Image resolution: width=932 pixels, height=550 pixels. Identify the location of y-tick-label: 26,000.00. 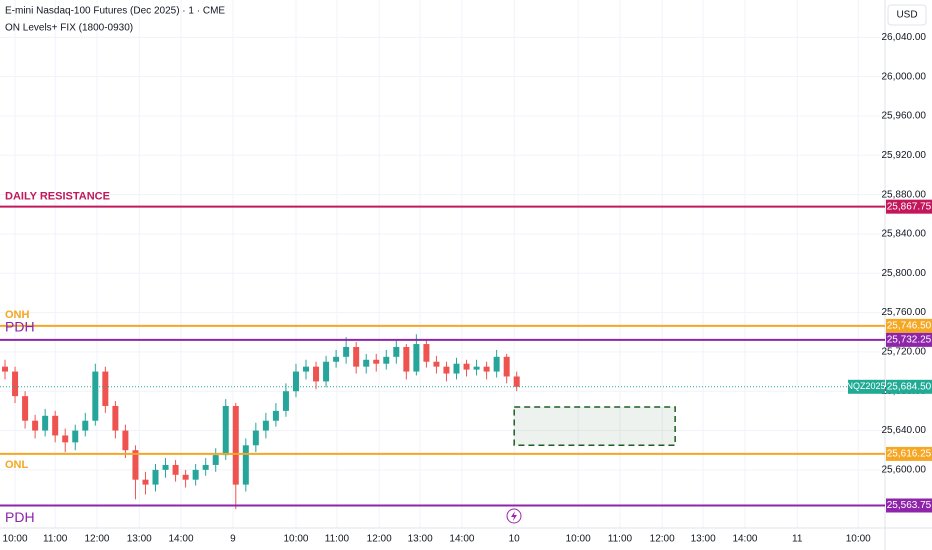
(904, 76).